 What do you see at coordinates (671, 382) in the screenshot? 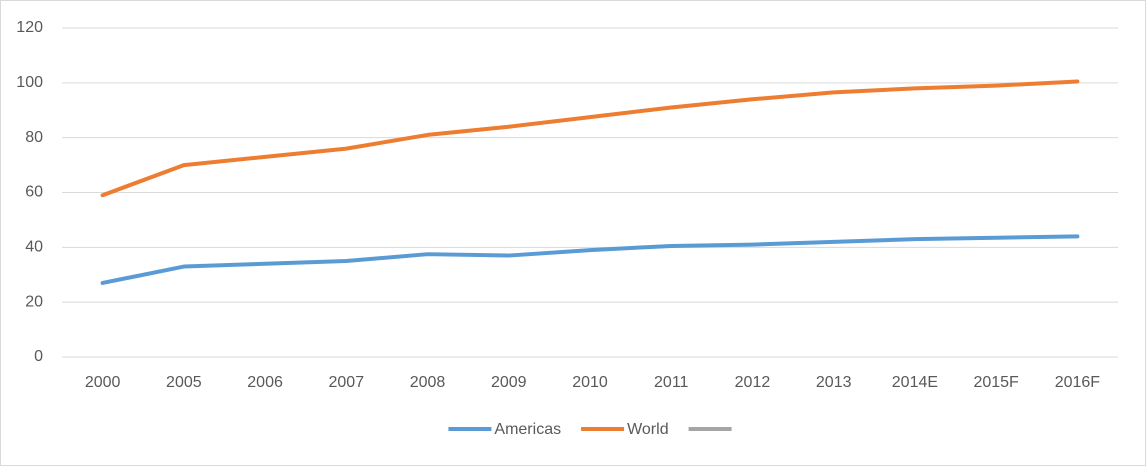
I see `x-tick-label: 2011` at bounding box center [671, 382].